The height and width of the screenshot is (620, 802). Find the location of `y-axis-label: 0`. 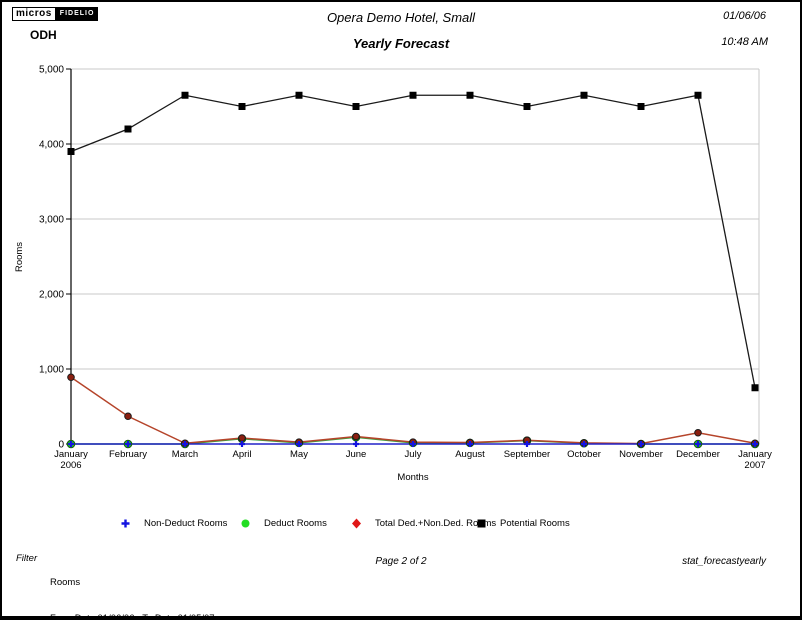

y-axis-label: 0 is located at coordinates (61, 445).